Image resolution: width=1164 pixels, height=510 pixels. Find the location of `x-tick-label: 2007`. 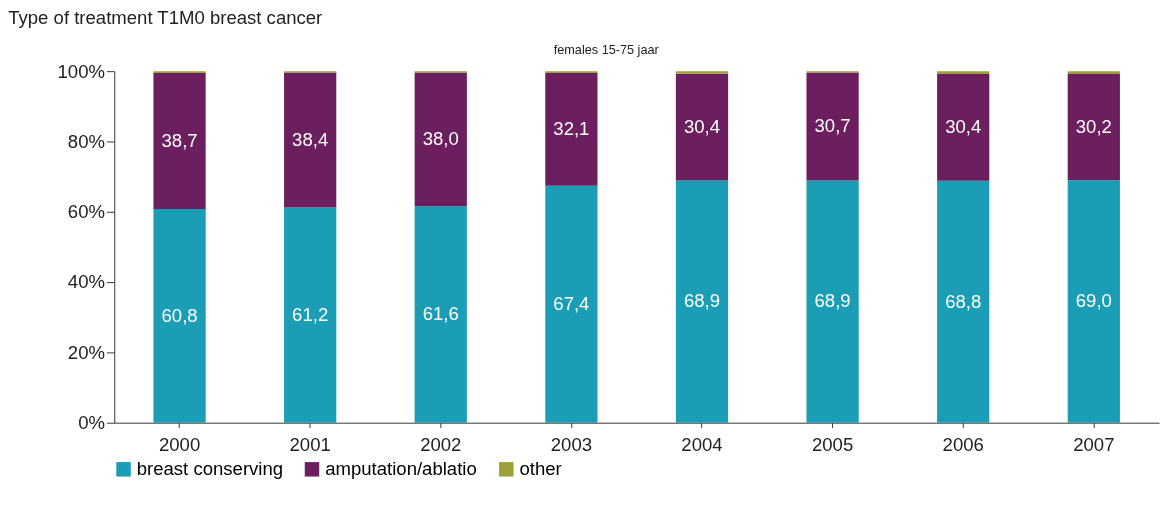

x-tick-label: 2007 is located at coordinates (1094, 444).